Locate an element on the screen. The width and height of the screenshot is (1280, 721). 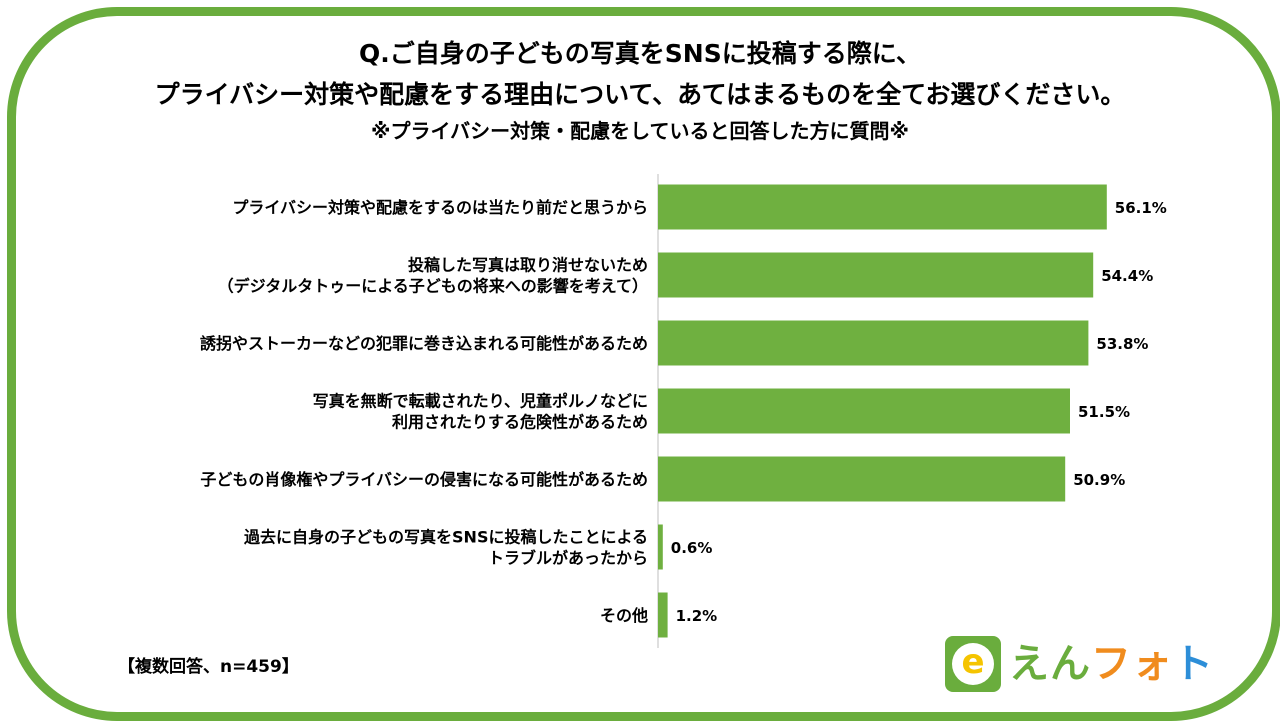
value-label: 54.4% is located at coordinates (1127, 276).